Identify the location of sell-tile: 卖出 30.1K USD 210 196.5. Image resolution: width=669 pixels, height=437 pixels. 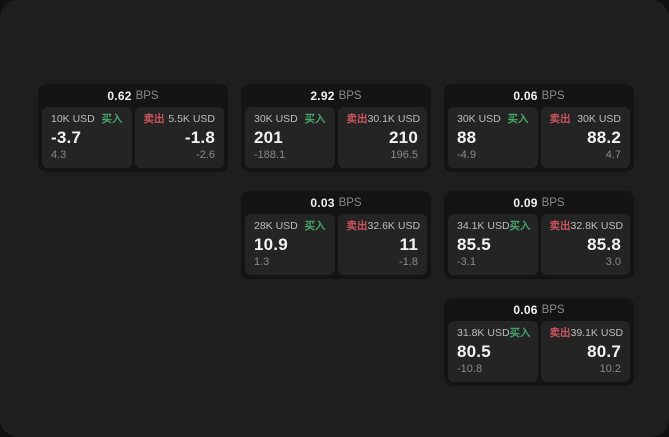
(382, 137).